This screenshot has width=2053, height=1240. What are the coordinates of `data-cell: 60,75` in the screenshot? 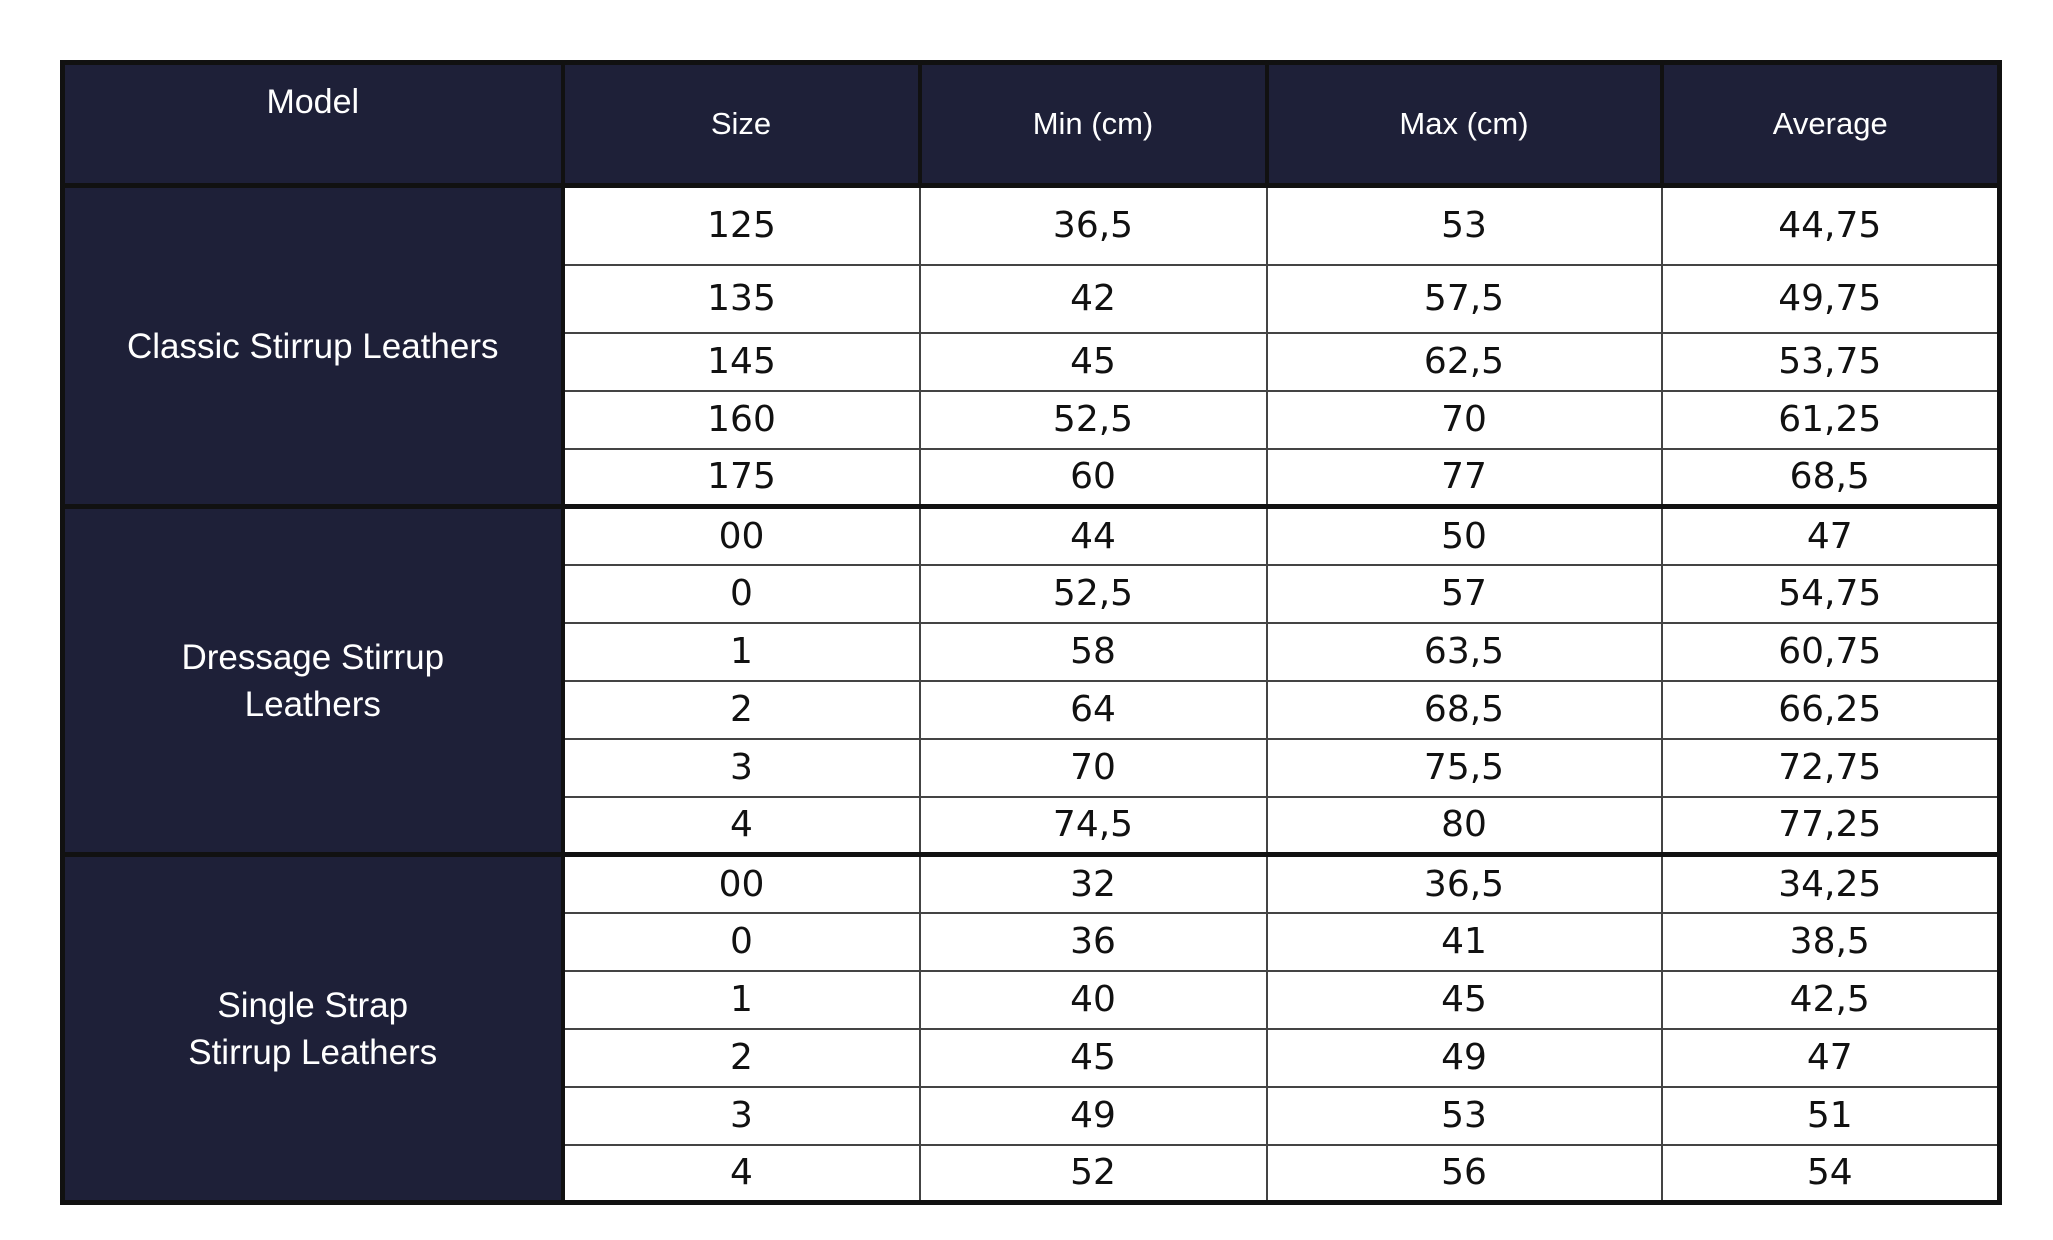 It's located at (1830, 651).